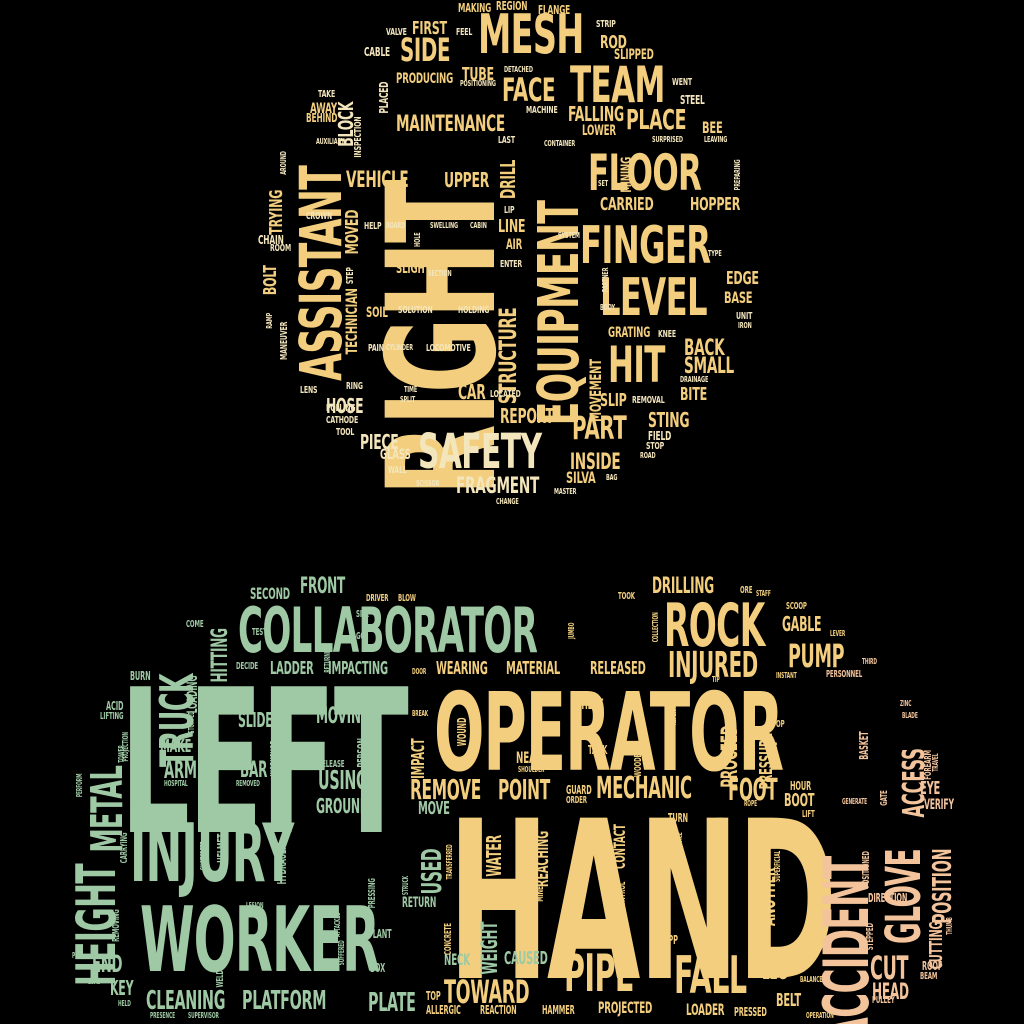  Describe the element at coordinates (786, 675) in the screenshot. I see `bottom-word-instant: INSTANT` at that location.